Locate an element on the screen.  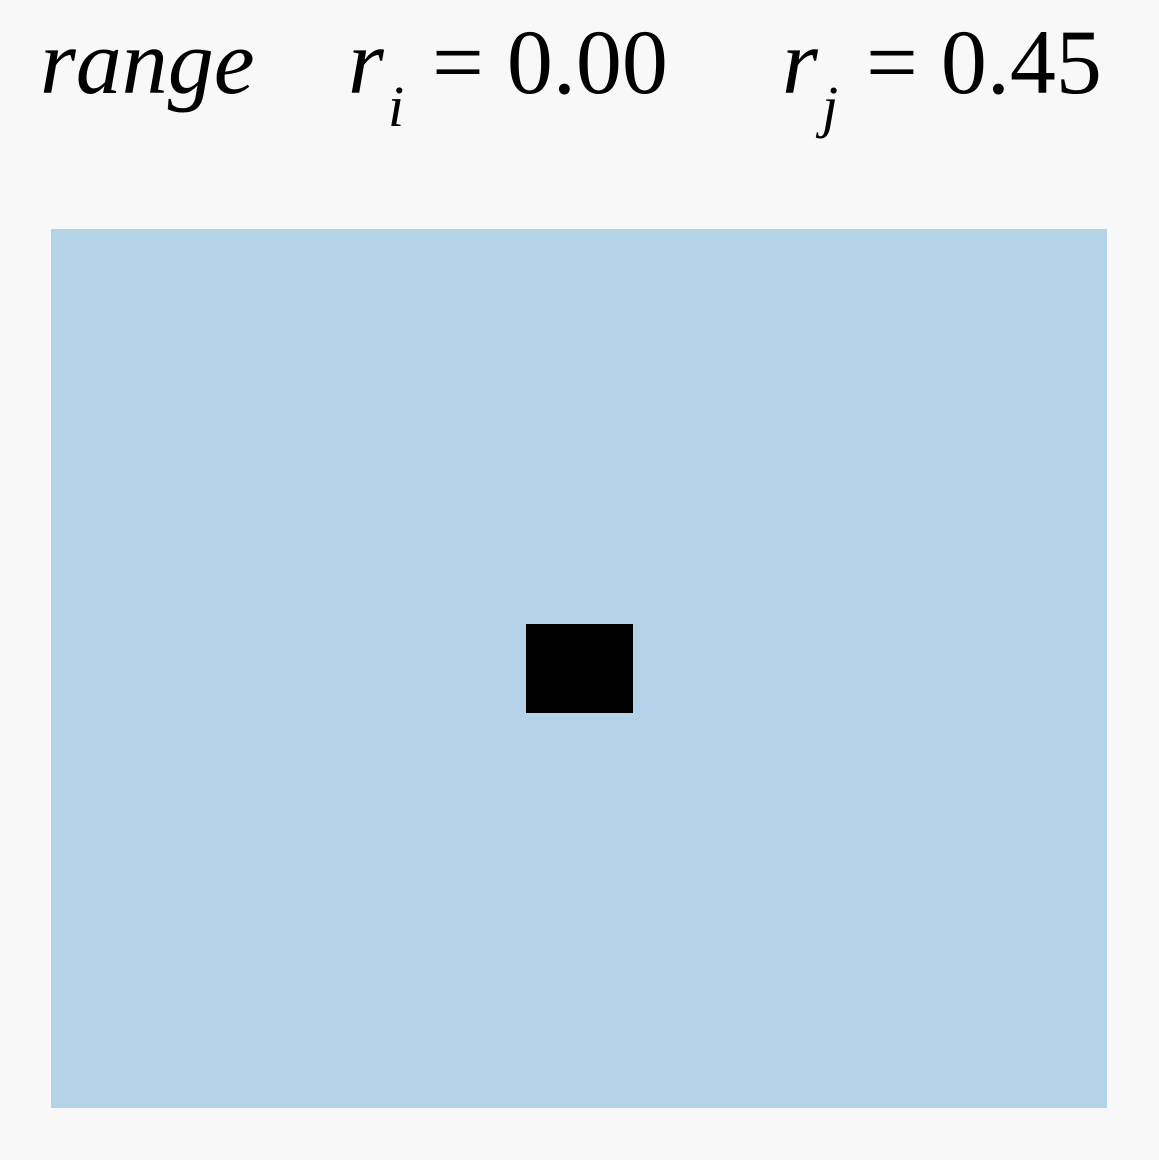
position-marker is located at coordinates (579, 668).